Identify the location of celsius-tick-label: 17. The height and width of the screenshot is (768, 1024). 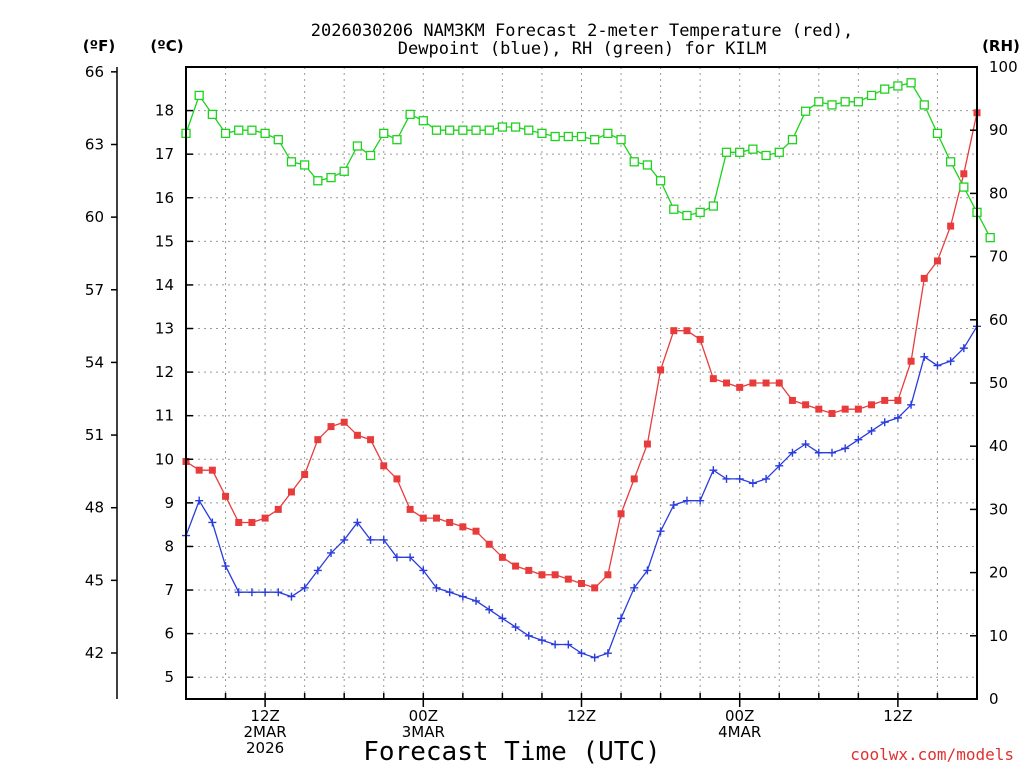
(164, 154).